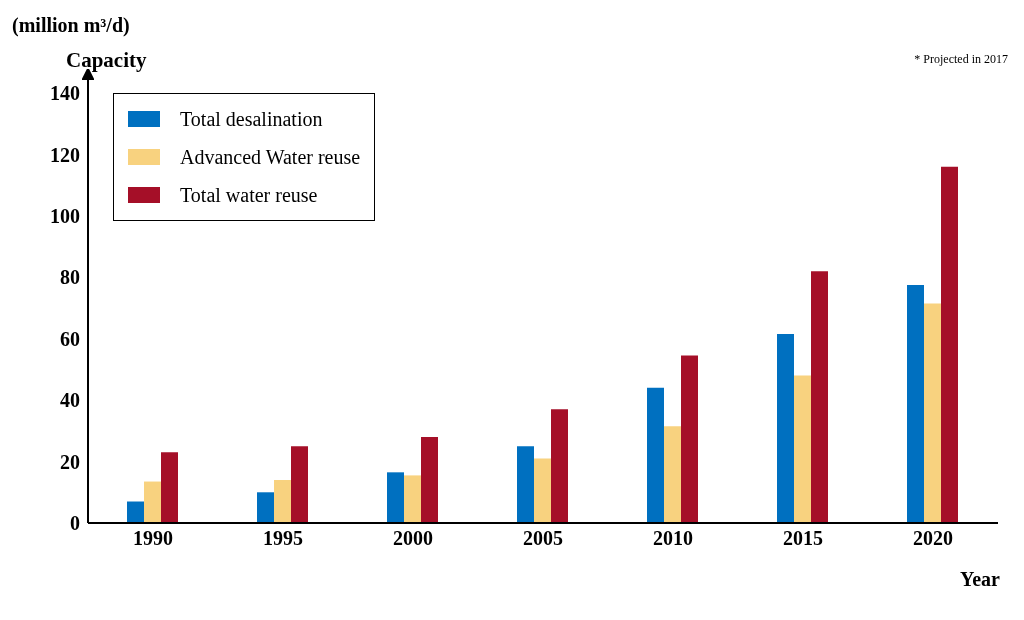  What do you see at coordinates (65, 215) in the screenshot?
I see `y-tick-label: 100` at bounding box center [65, 215].